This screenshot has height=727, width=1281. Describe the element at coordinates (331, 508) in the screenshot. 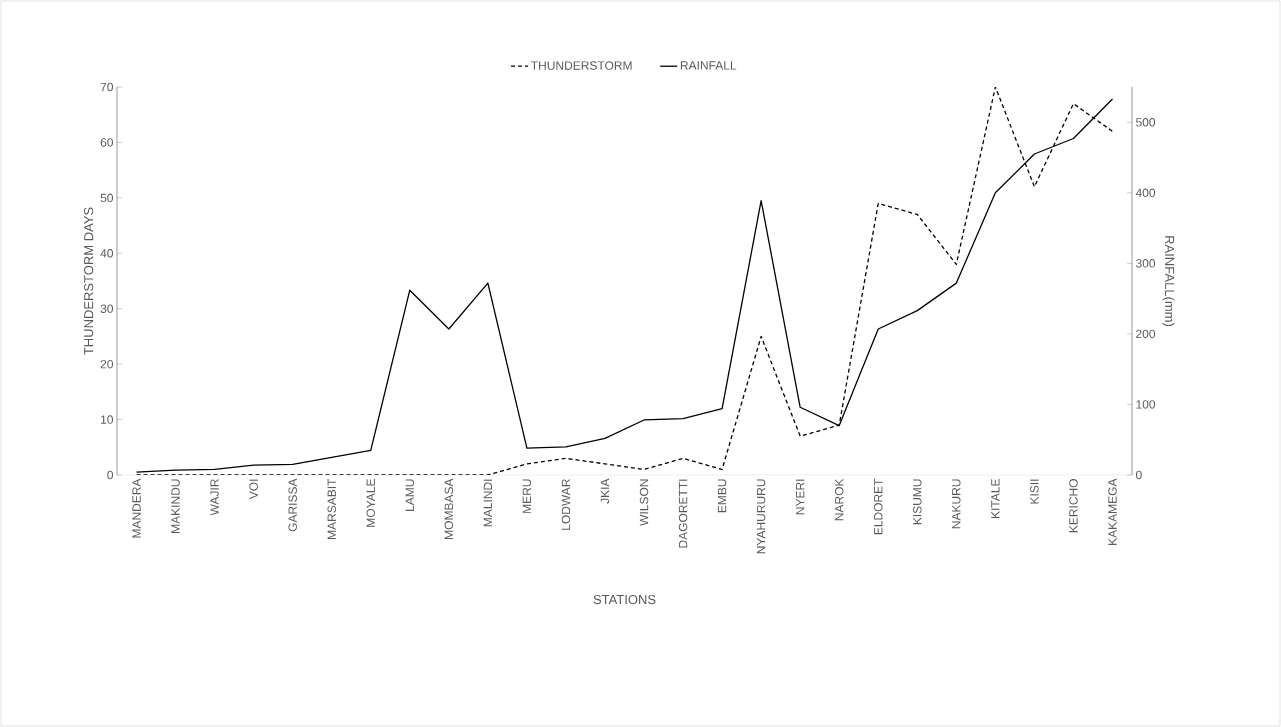

I see `x-tick-label: MARSABIT` at that location.